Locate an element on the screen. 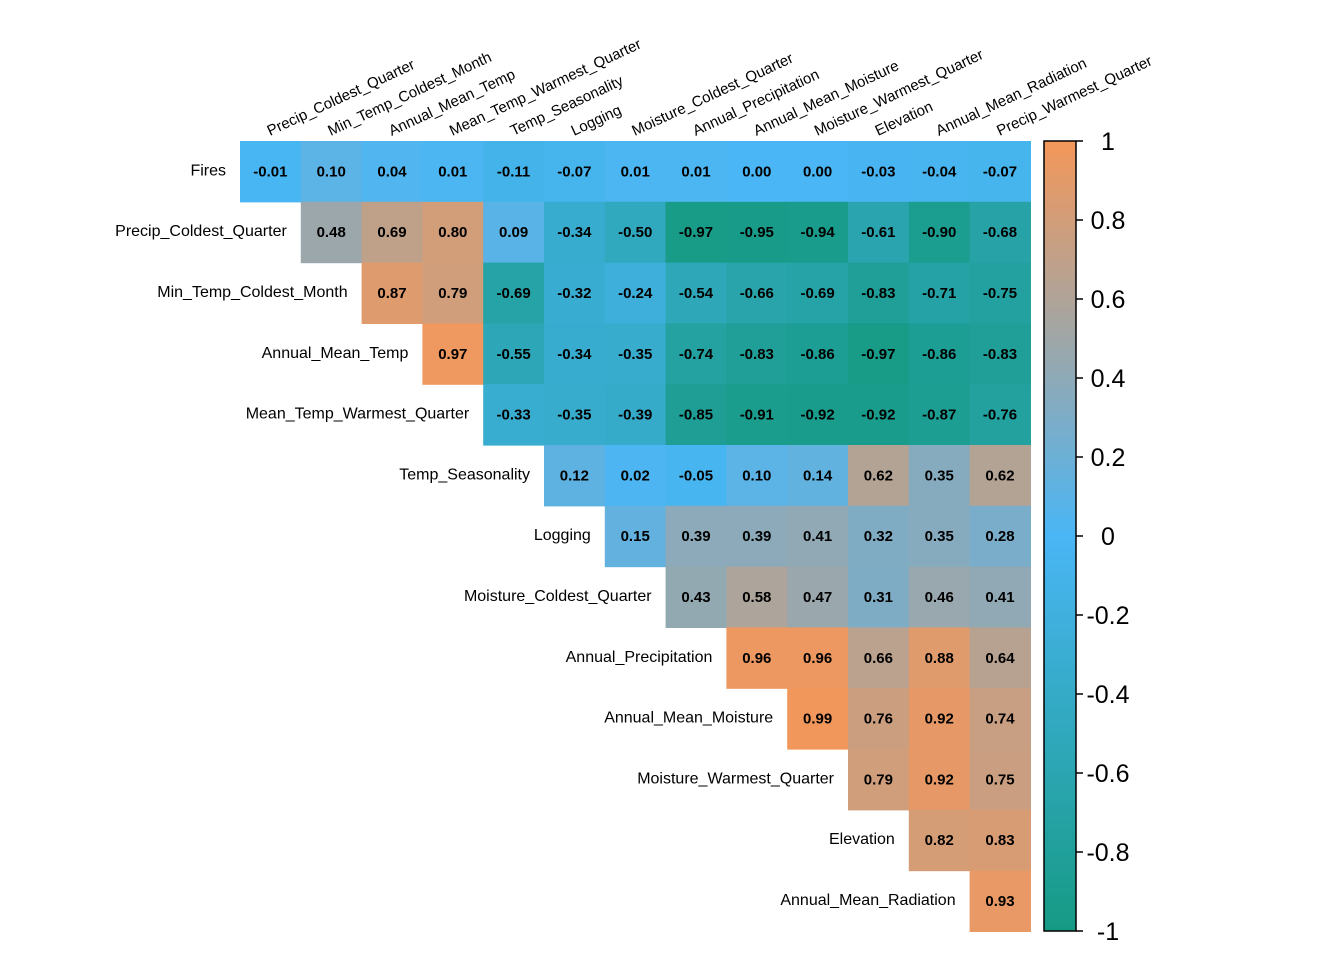 This screenshot has width=1344, height=960. cell-value-label: -0.55 is located at coordinates (513, 354).